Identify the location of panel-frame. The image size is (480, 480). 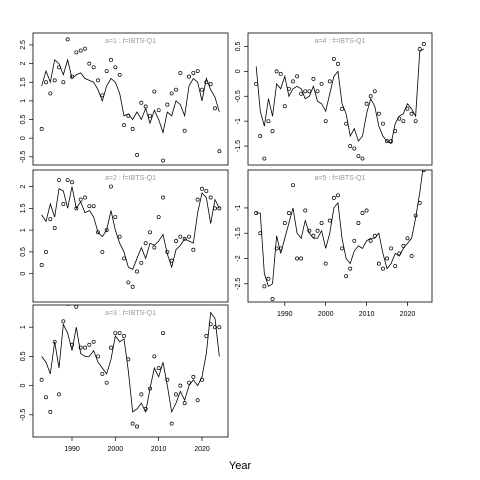
(340, 99).